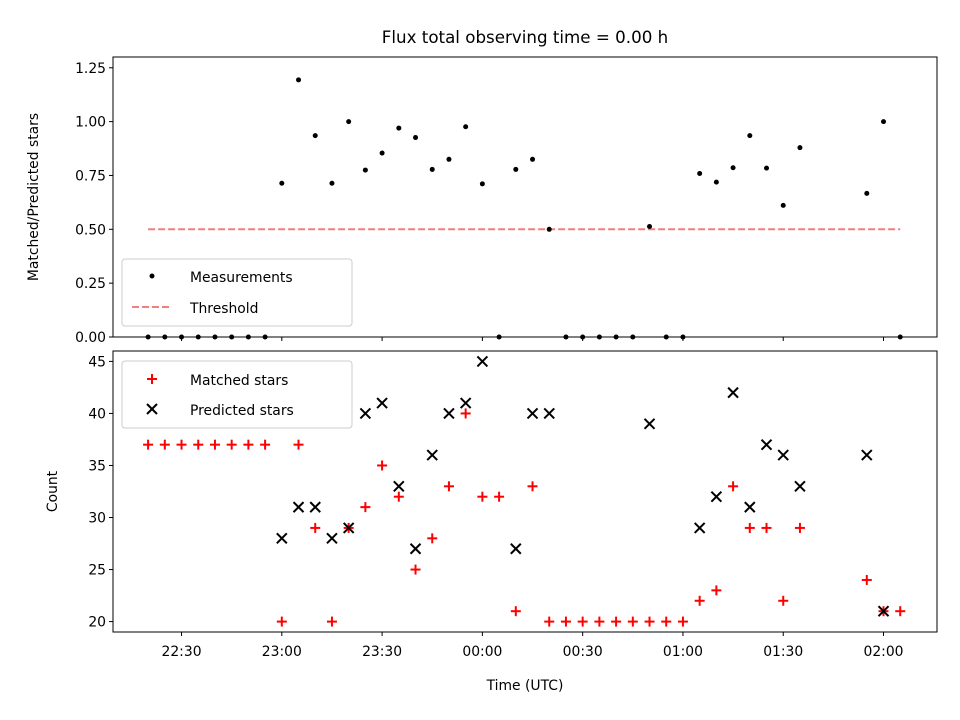  What do you see at coordinates (97, 414) in the screenshot?
I see `bottom-y-tick-label: 40` at bounding box center [97, 414].